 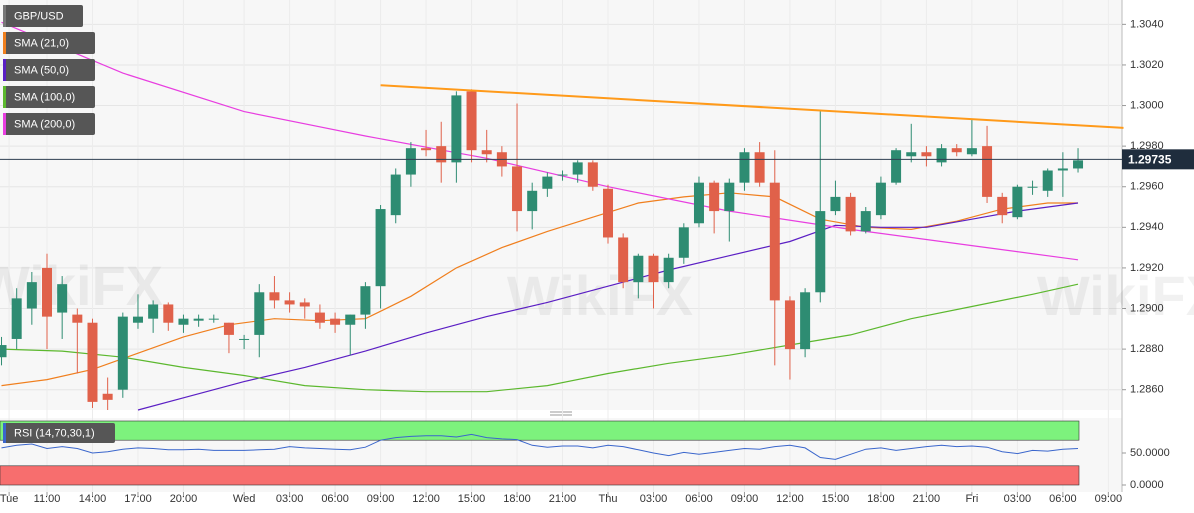 I want to click on y-tick-label: 1.2860, so click(x=1147, y=390).